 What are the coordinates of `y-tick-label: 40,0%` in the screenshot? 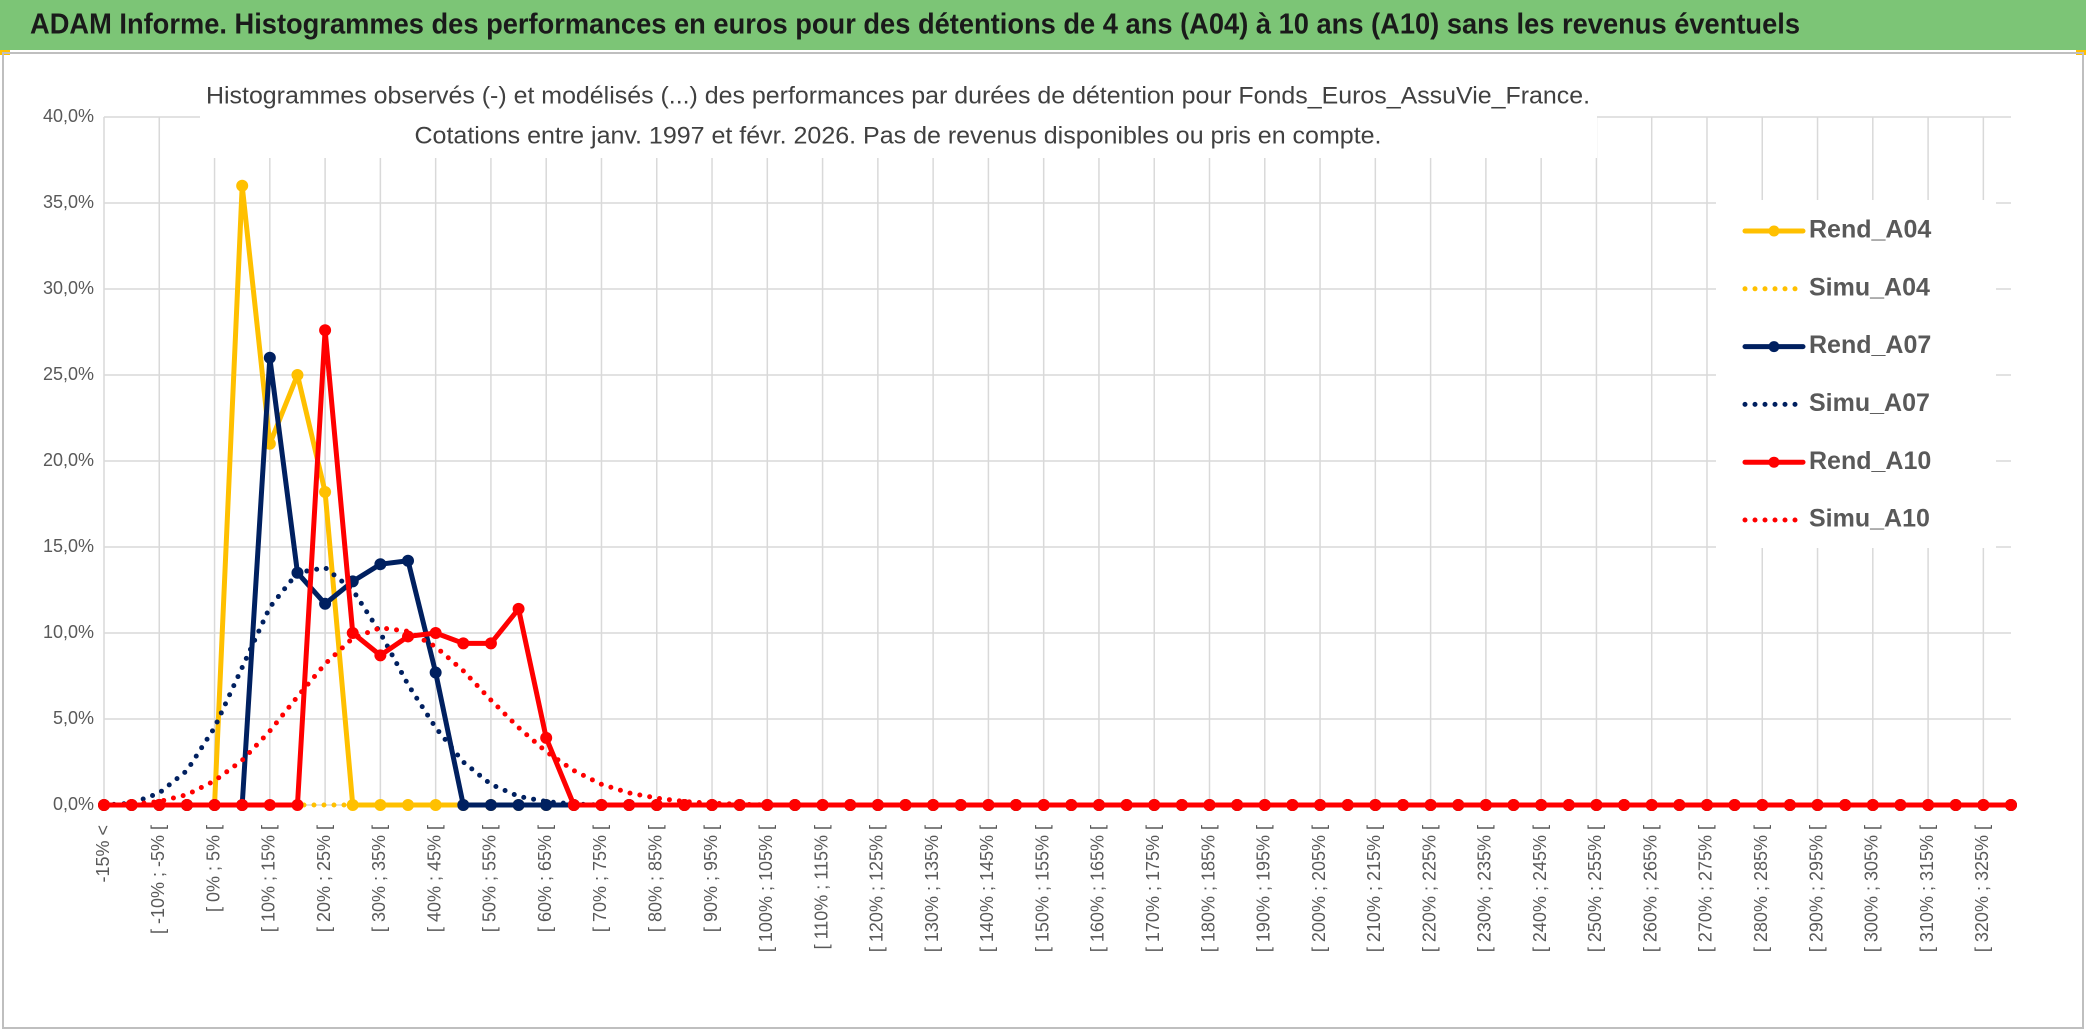 It's located at (68, 116).